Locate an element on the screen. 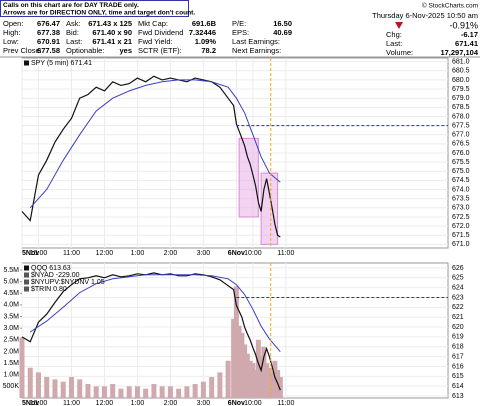 This screenshot has width=480, height=406. quote-value: 40.69 is located at coordinates (282, 32).